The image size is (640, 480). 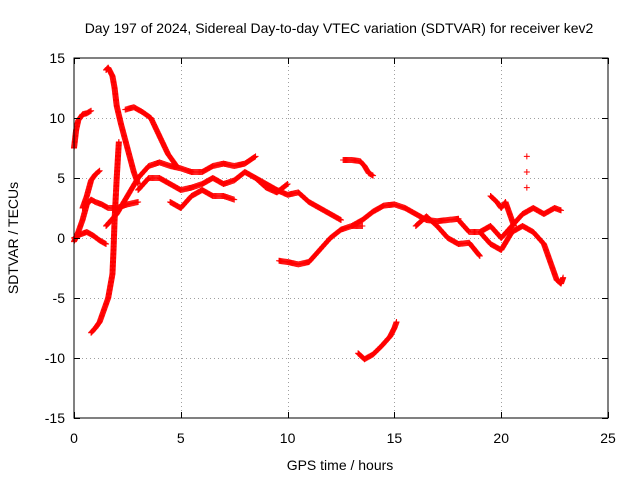 I want to click on series-arc-h, so click(x=181, y=191).